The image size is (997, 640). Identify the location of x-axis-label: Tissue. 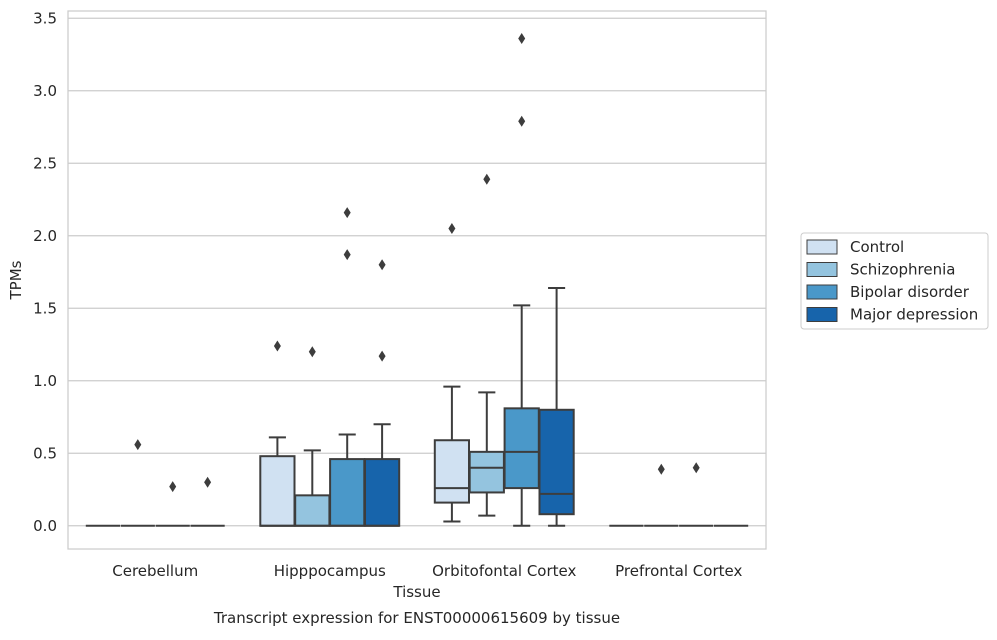
(416, 592).